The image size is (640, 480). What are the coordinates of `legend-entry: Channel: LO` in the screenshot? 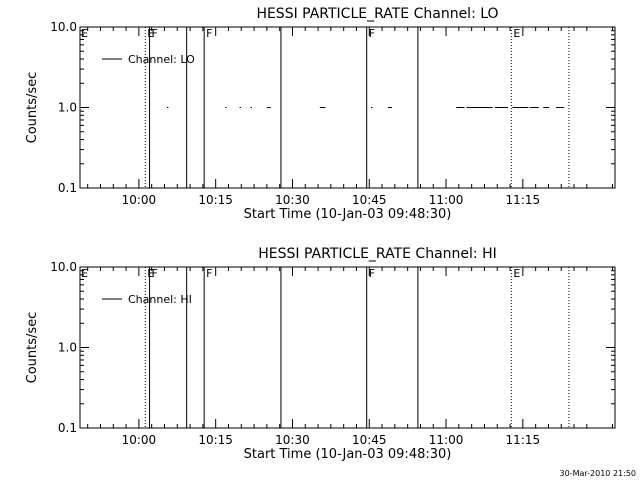 It's located at (161, 59).